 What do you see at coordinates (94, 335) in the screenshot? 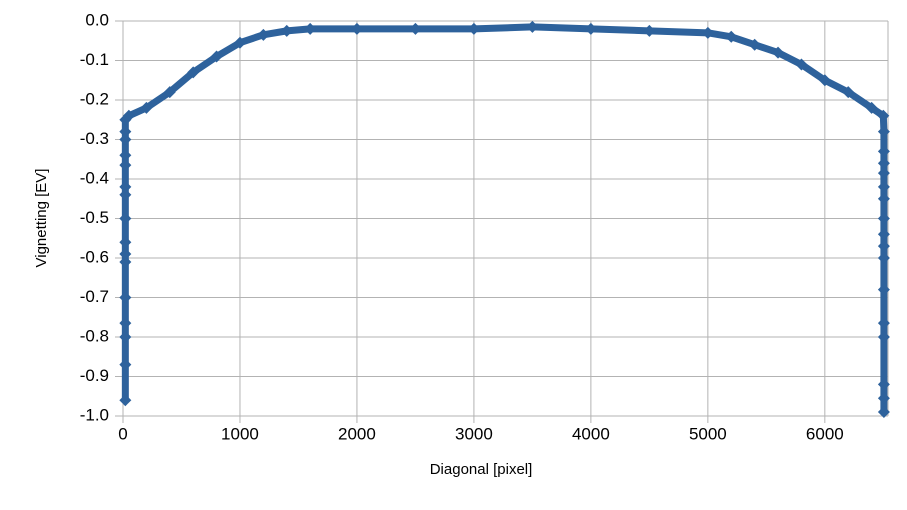
I see `y-tick-label: -0.8` at bounding box center [94, 335].